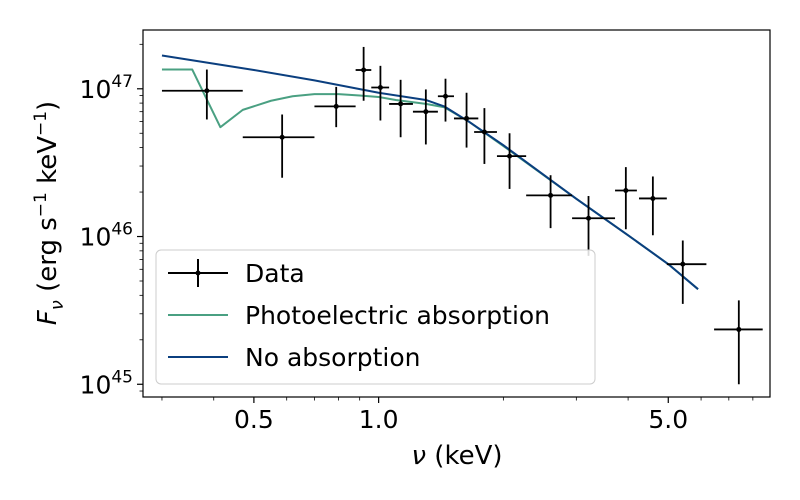 Image resolution: width=800 pixels, height=500 pixels. I want to click on legend-label-no-absorption: No absorption, so click(333, 357).